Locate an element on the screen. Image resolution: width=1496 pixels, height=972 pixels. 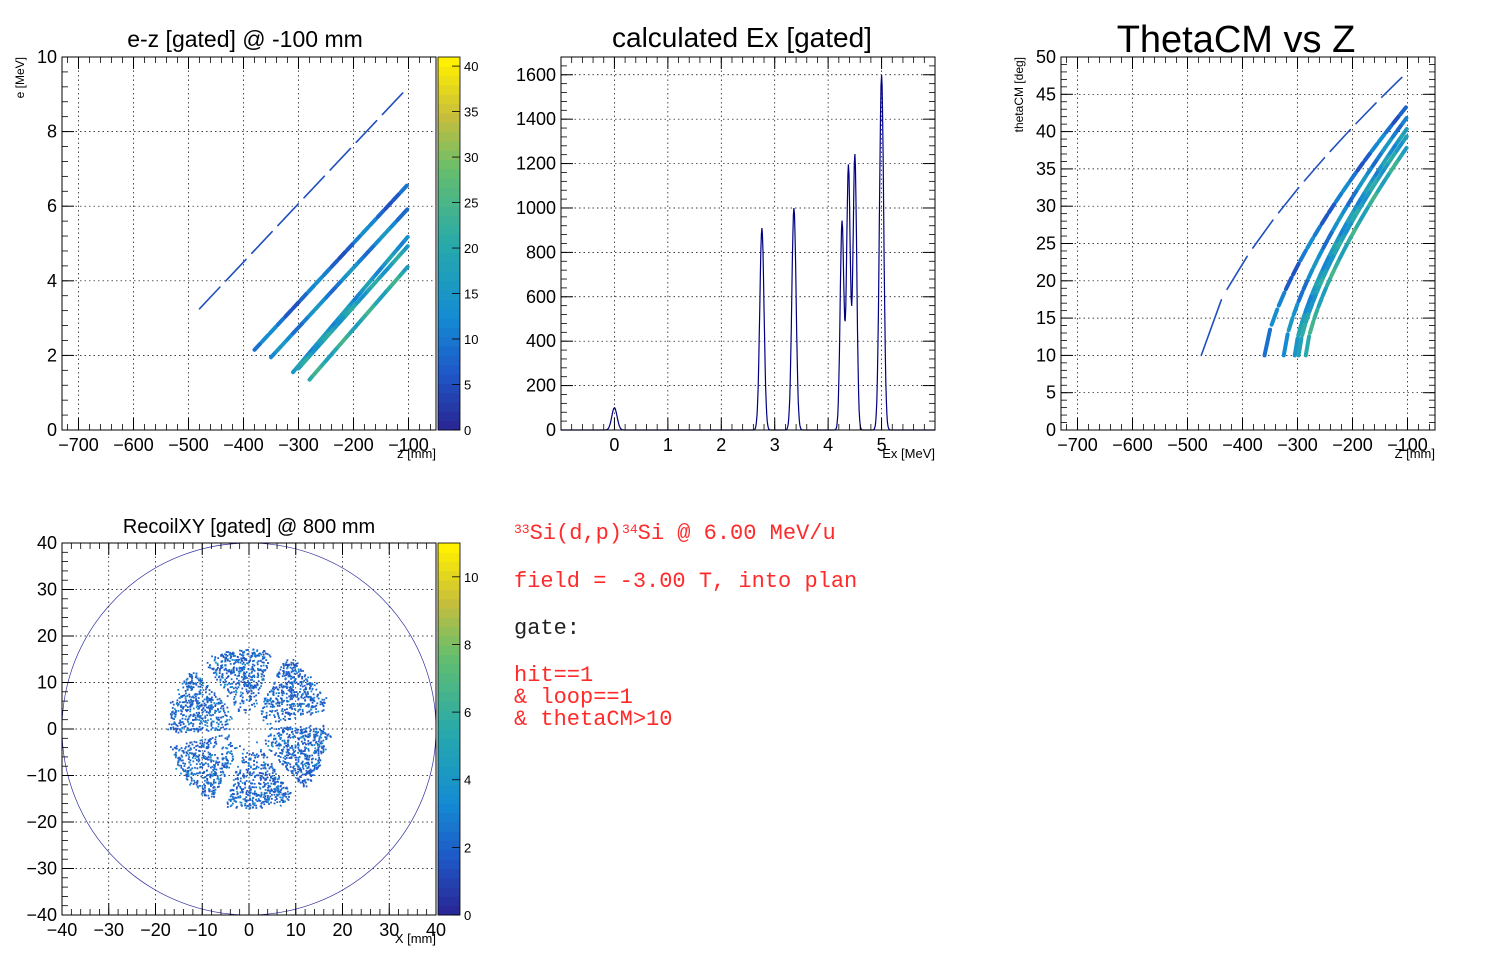
y-tick-label: 4 is located at coordinates (52, 281).